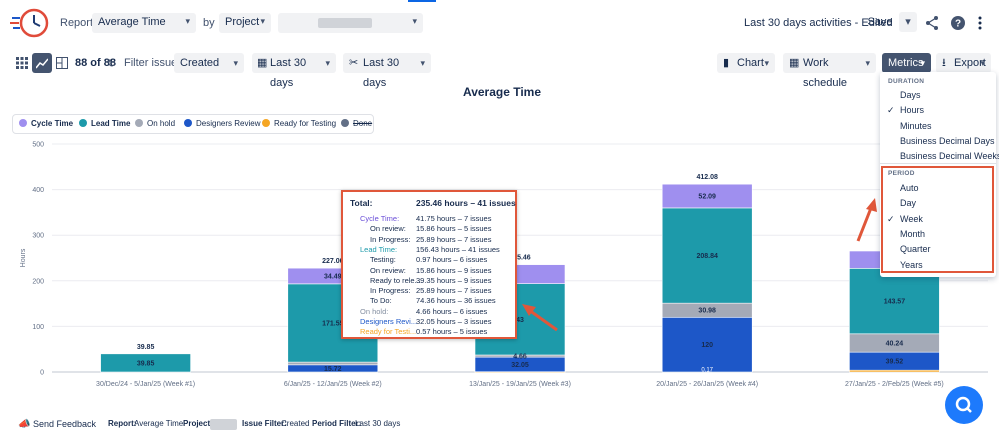 The image size is (999, 440). What do you see at coordinates (38, 190) in the screenshot?
I see `y-tick-label: 400` at bounding box center [38, 190].